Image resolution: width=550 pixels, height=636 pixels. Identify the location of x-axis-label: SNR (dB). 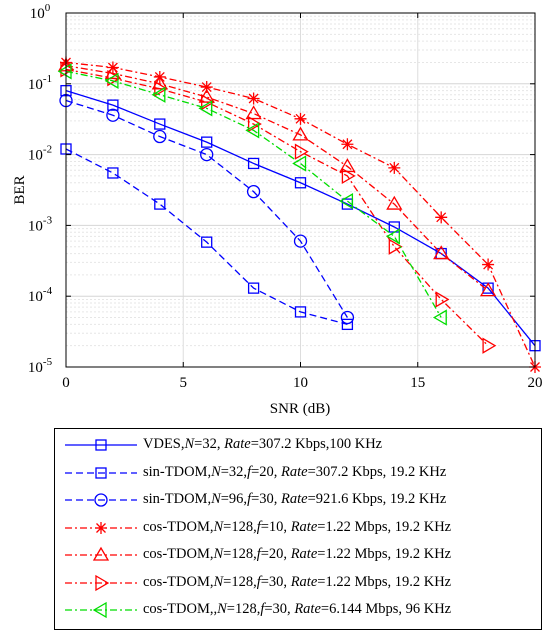
(300, 409).